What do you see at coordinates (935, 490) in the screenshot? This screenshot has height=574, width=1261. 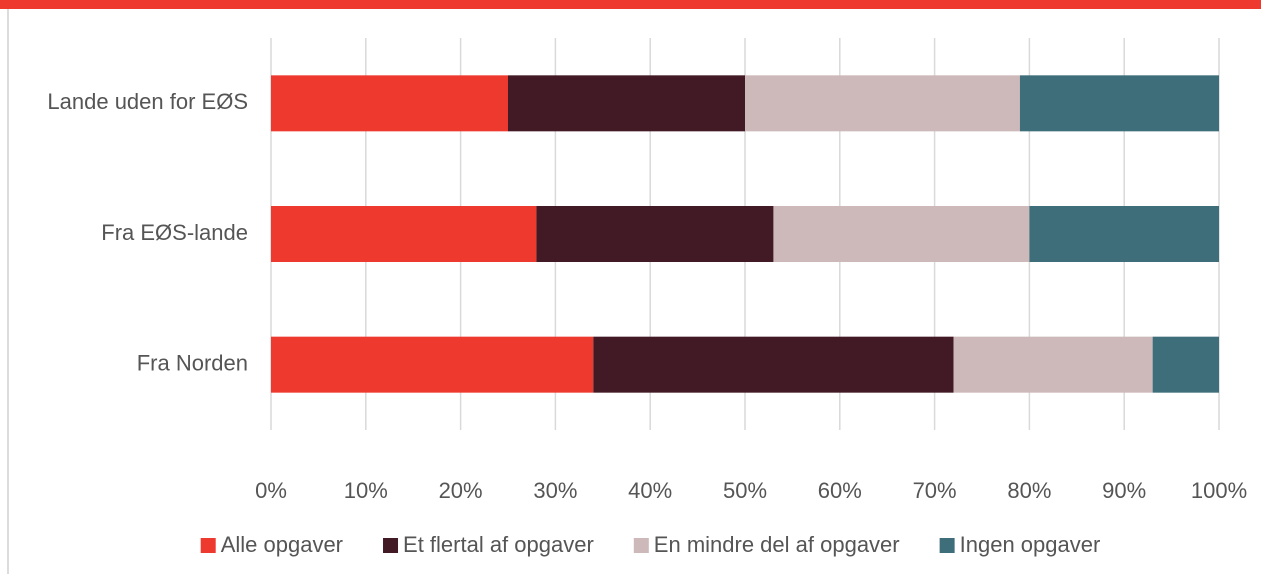 I see `x-tick-label: 70%` at bounding box center [935, 490].